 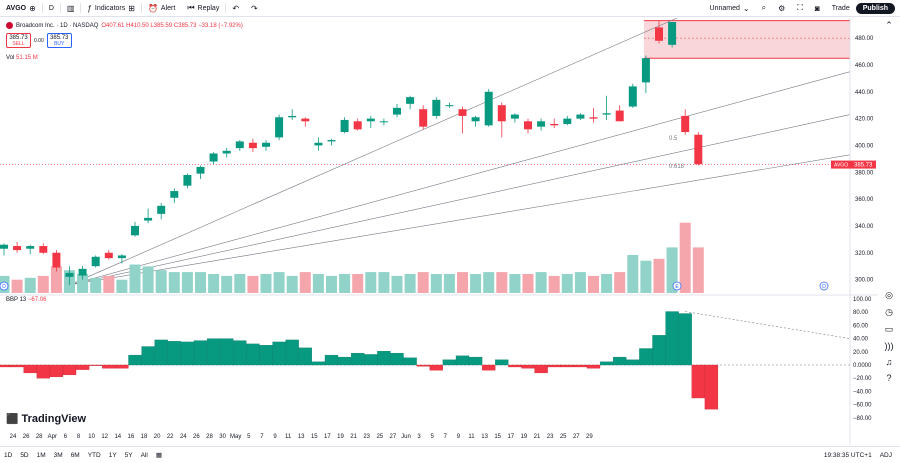 What do you see at coordinates (864, 227) in the screenshot?
I see `price-axis-label: 340.00` at bounding box center [864, 227].